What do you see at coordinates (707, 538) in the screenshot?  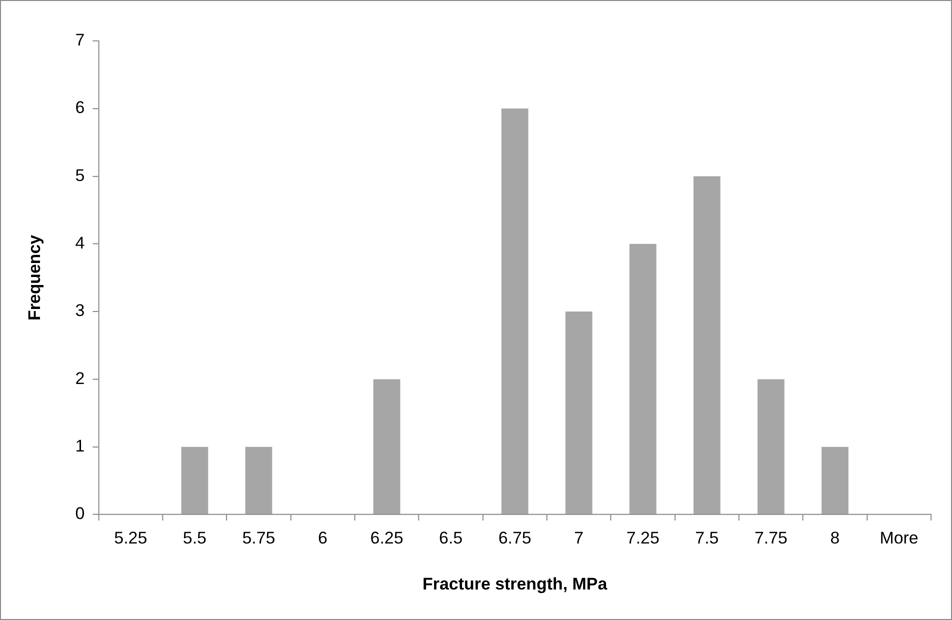 I see `x-tick-label: 7.5` at bounding box center [707, 538].